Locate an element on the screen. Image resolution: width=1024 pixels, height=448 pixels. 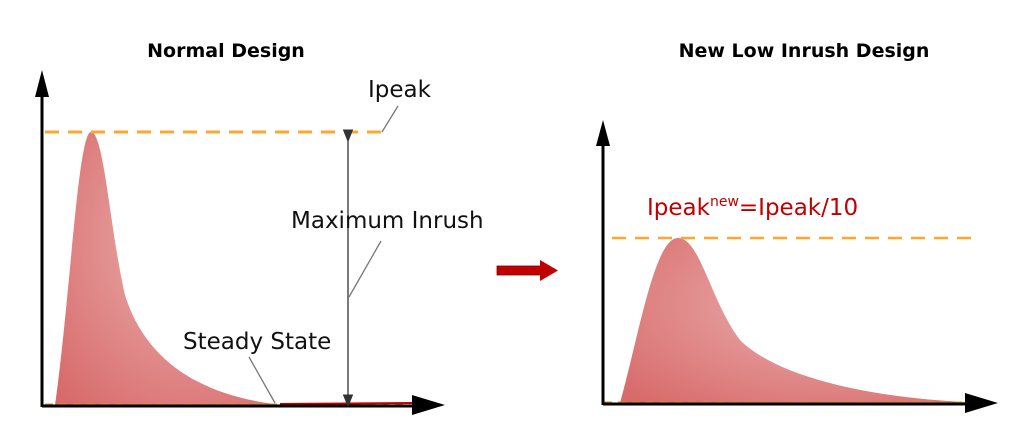
max-inrush-leader is located at coordinates (365, 269).